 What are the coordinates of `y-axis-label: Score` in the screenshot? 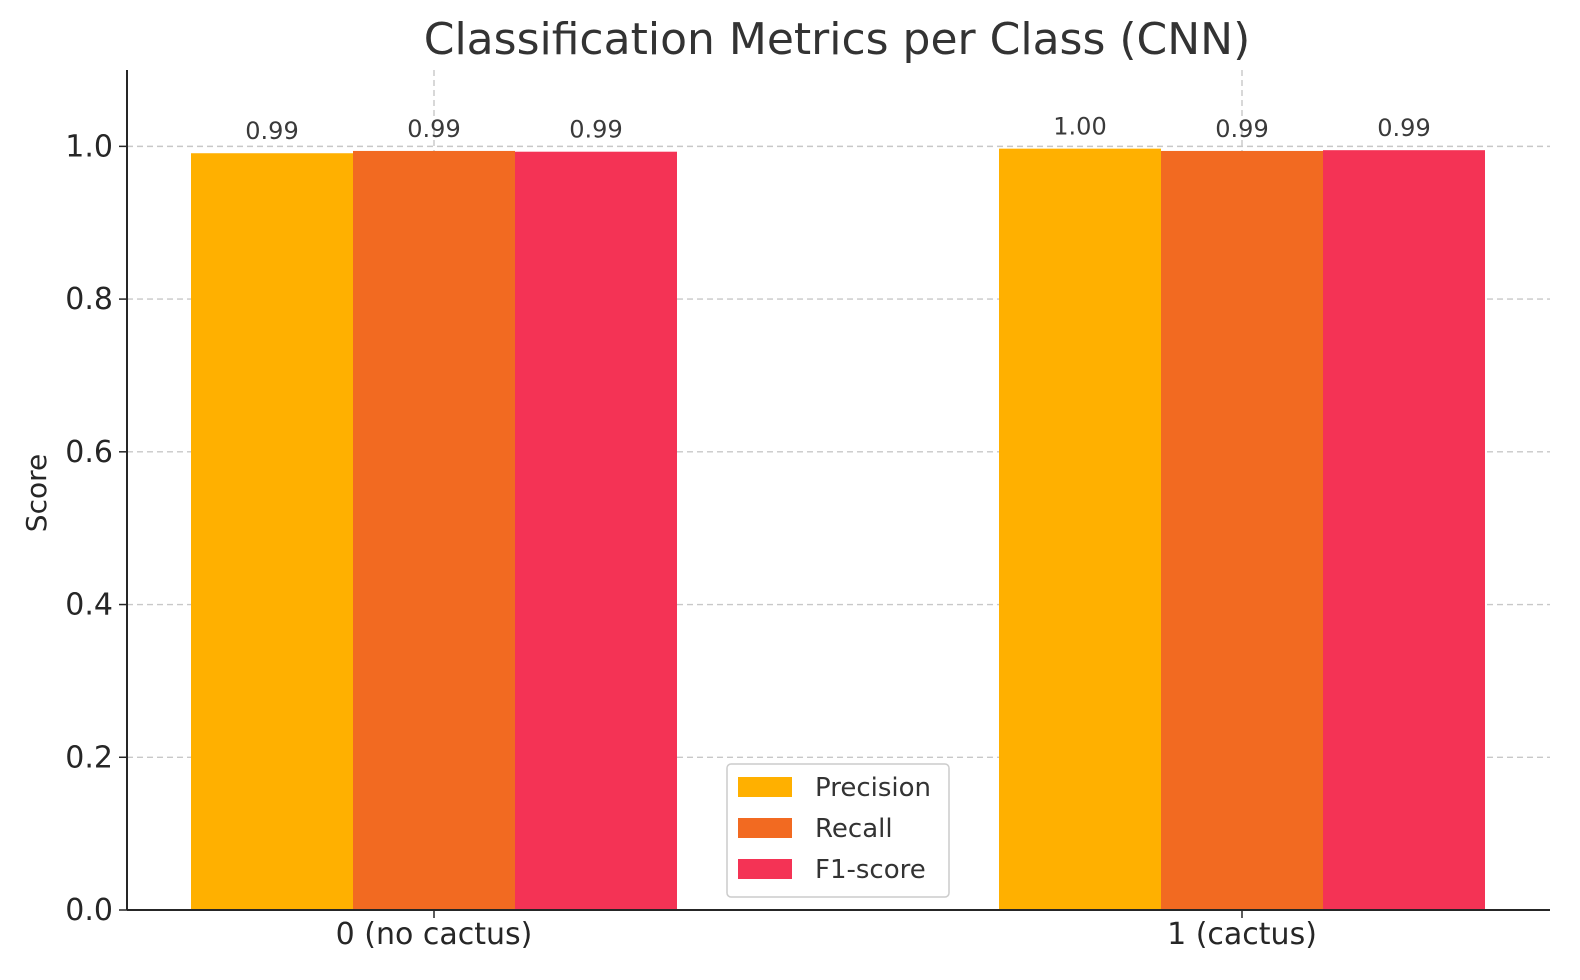 It's located at (36, 493).